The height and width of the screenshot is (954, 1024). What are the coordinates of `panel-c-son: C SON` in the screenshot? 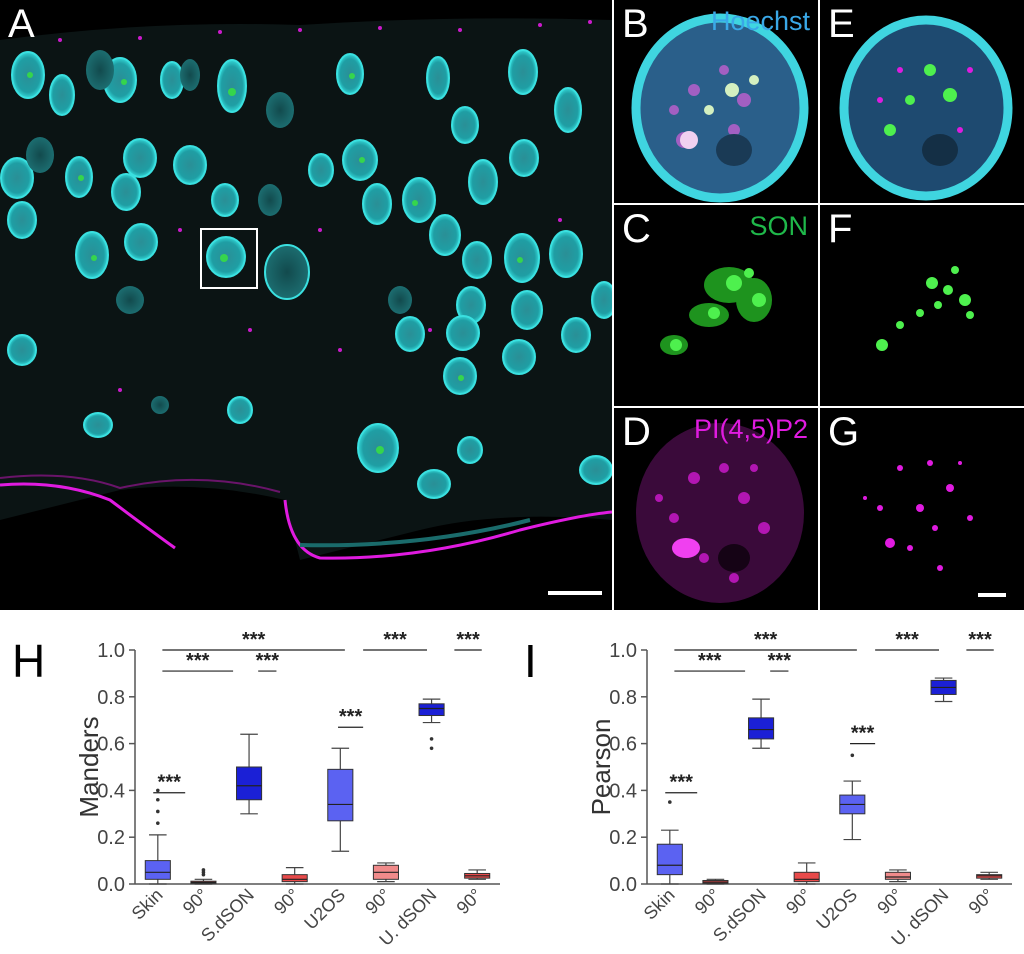 It's located at (716, 305).